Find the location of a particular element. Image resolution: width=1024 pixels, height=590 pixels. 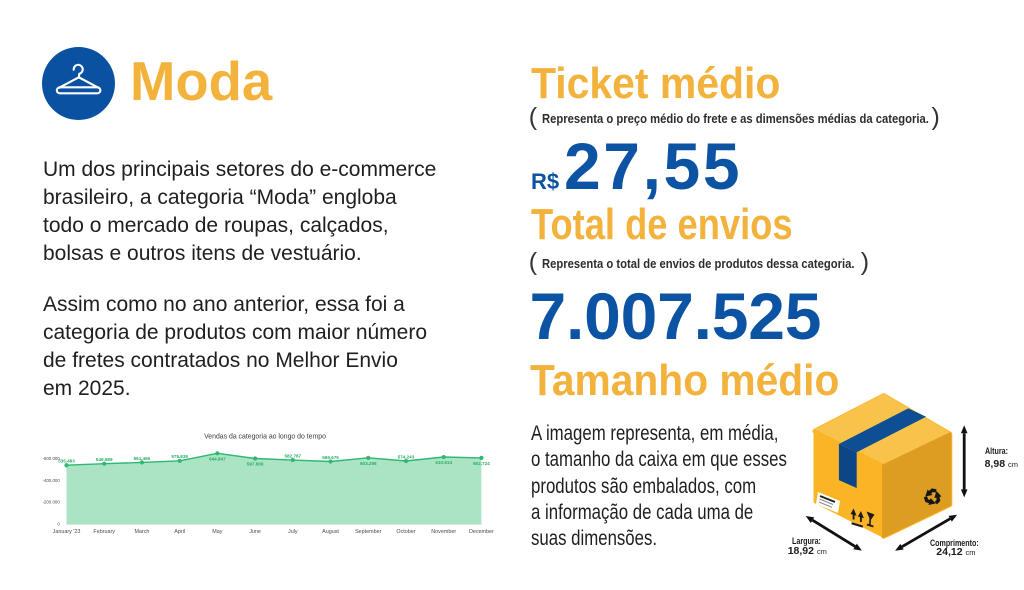

svg-text: 535.483 is located at coordinates (66, 461).